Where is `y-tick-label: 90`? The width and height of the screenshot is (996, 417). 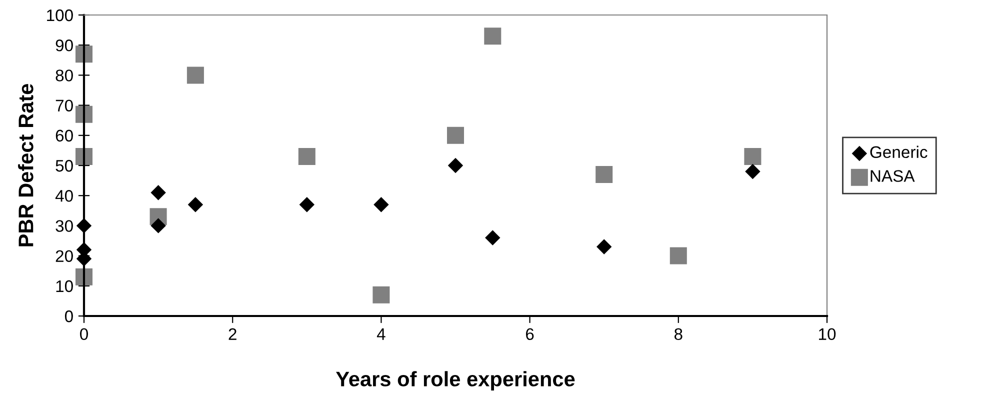
y-tick-label: 90 is located at coordinates (64, 46).